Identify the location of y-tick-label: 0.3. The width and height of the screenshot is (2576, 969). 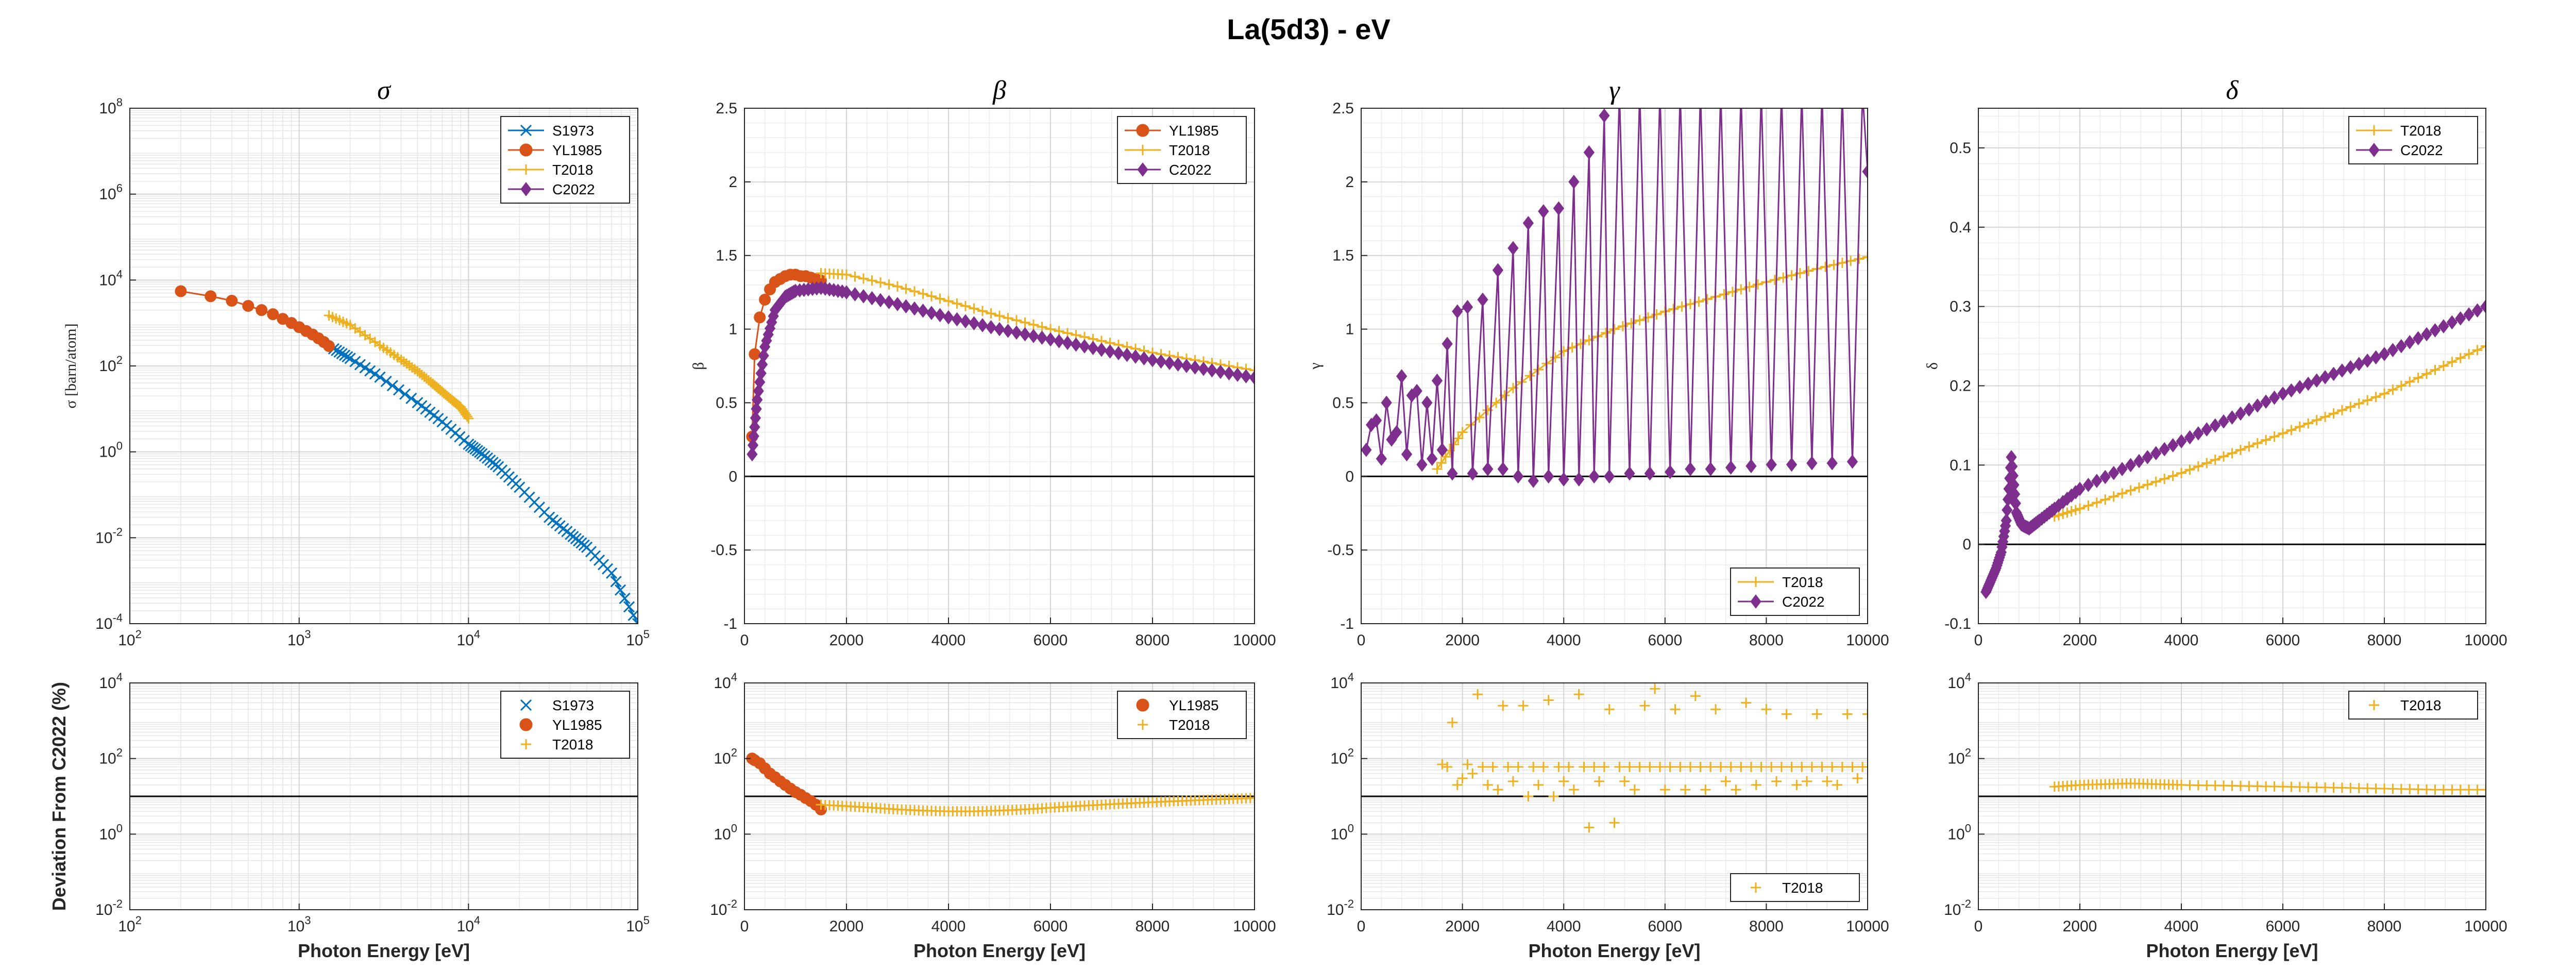
(1960, 306).